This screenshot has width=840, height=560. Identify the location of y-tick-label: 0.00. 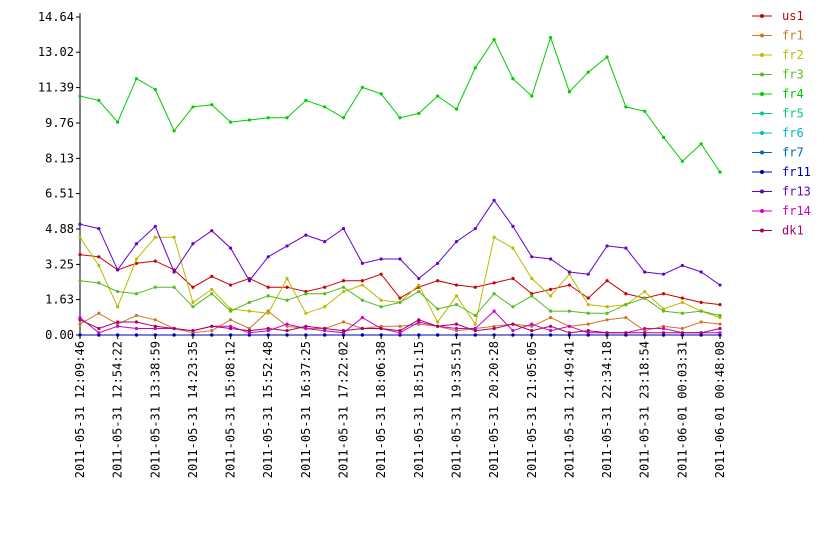
(59, 335).